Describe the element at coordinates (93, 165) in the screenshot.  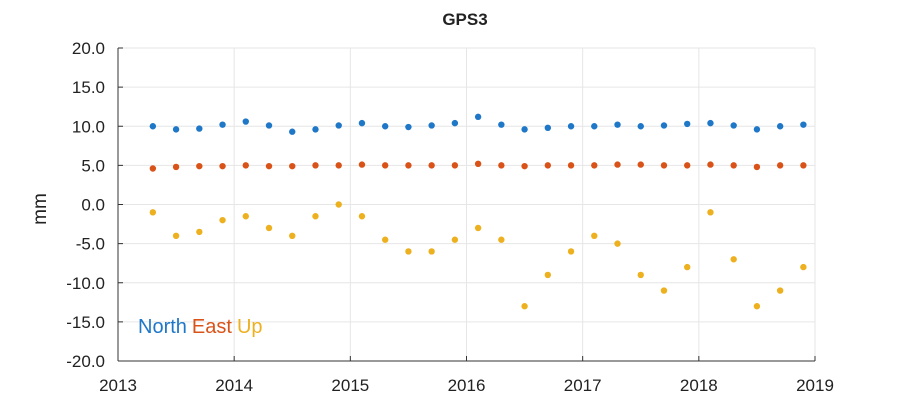
I see `y-tick-label: 5.0` at that location.